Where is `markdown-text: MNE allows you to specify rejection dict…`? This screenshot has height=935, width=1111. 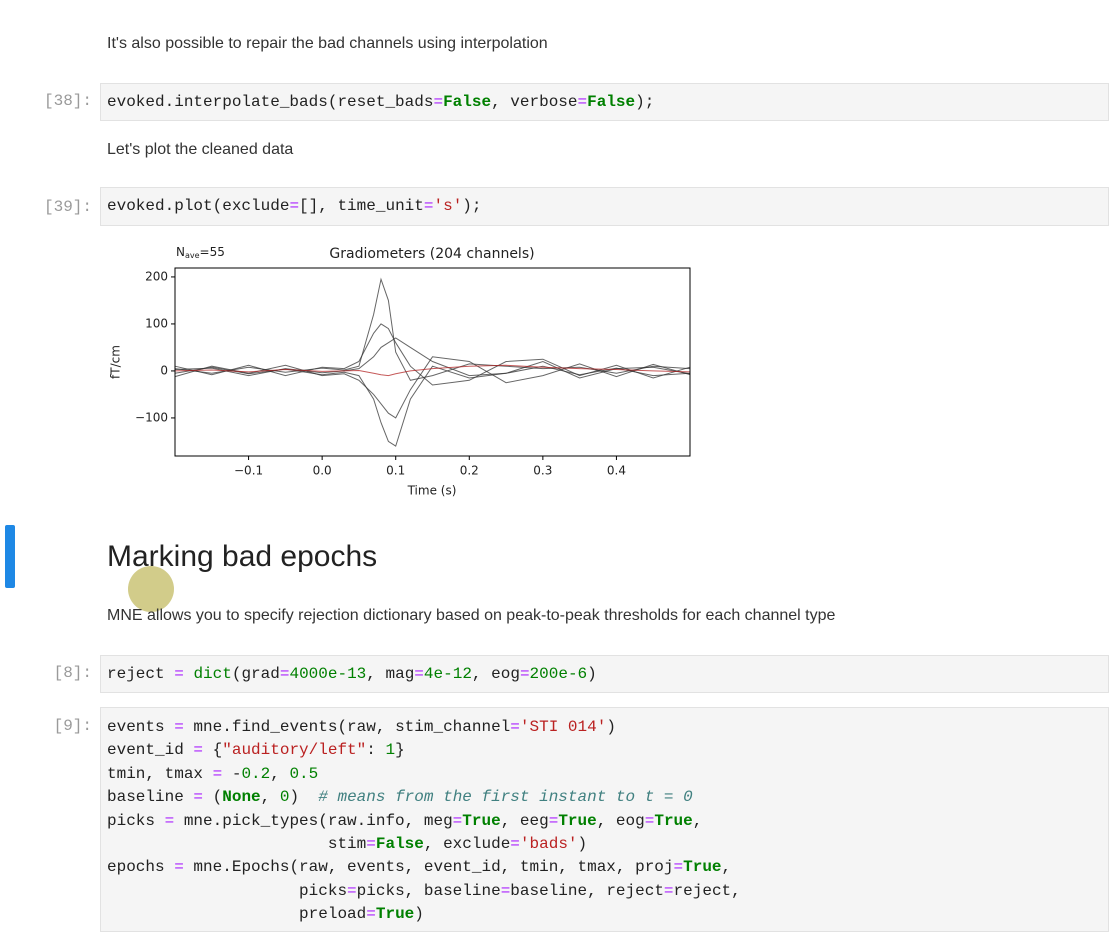 markdown-text: MNE allows you to specify rejection dict… is located at coordinates (471, 615).